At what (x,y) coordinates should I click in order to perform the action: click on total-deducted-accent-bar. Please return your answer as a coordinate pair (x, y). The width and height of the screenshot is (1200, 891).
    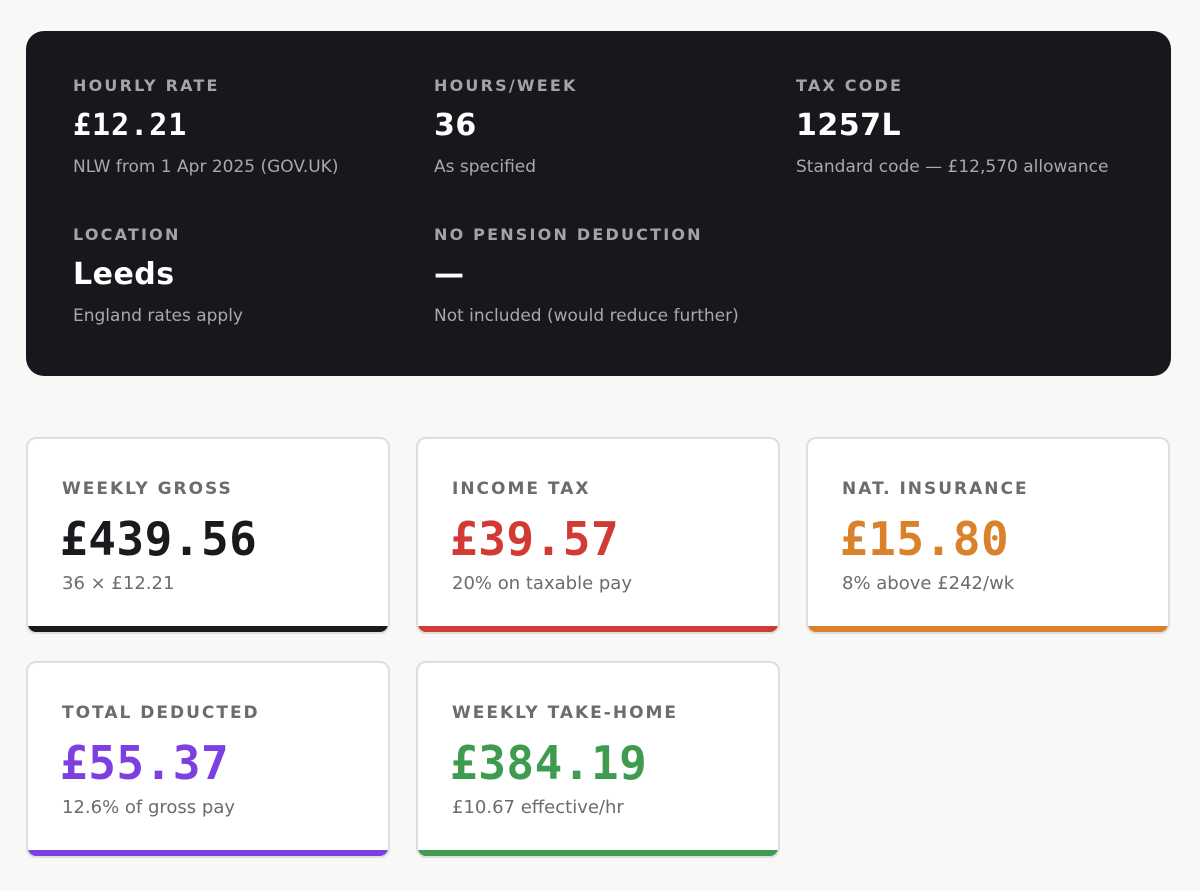
    Looking at the image, I should click on (208, 853).